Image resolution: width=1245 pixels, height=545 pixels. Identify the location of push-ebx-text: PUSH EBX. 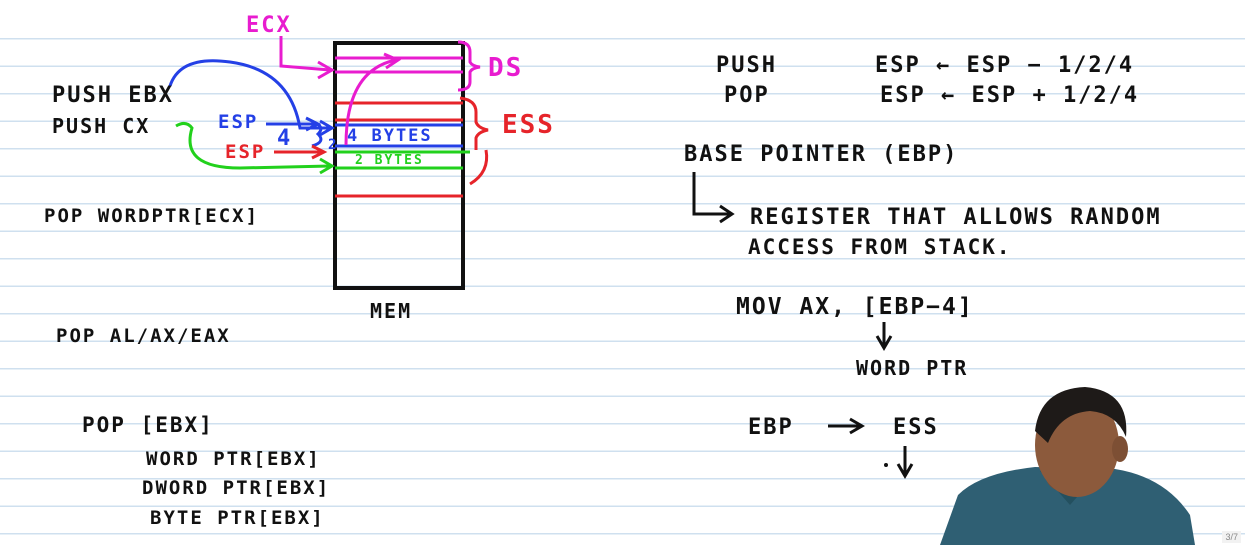
(113, 95).